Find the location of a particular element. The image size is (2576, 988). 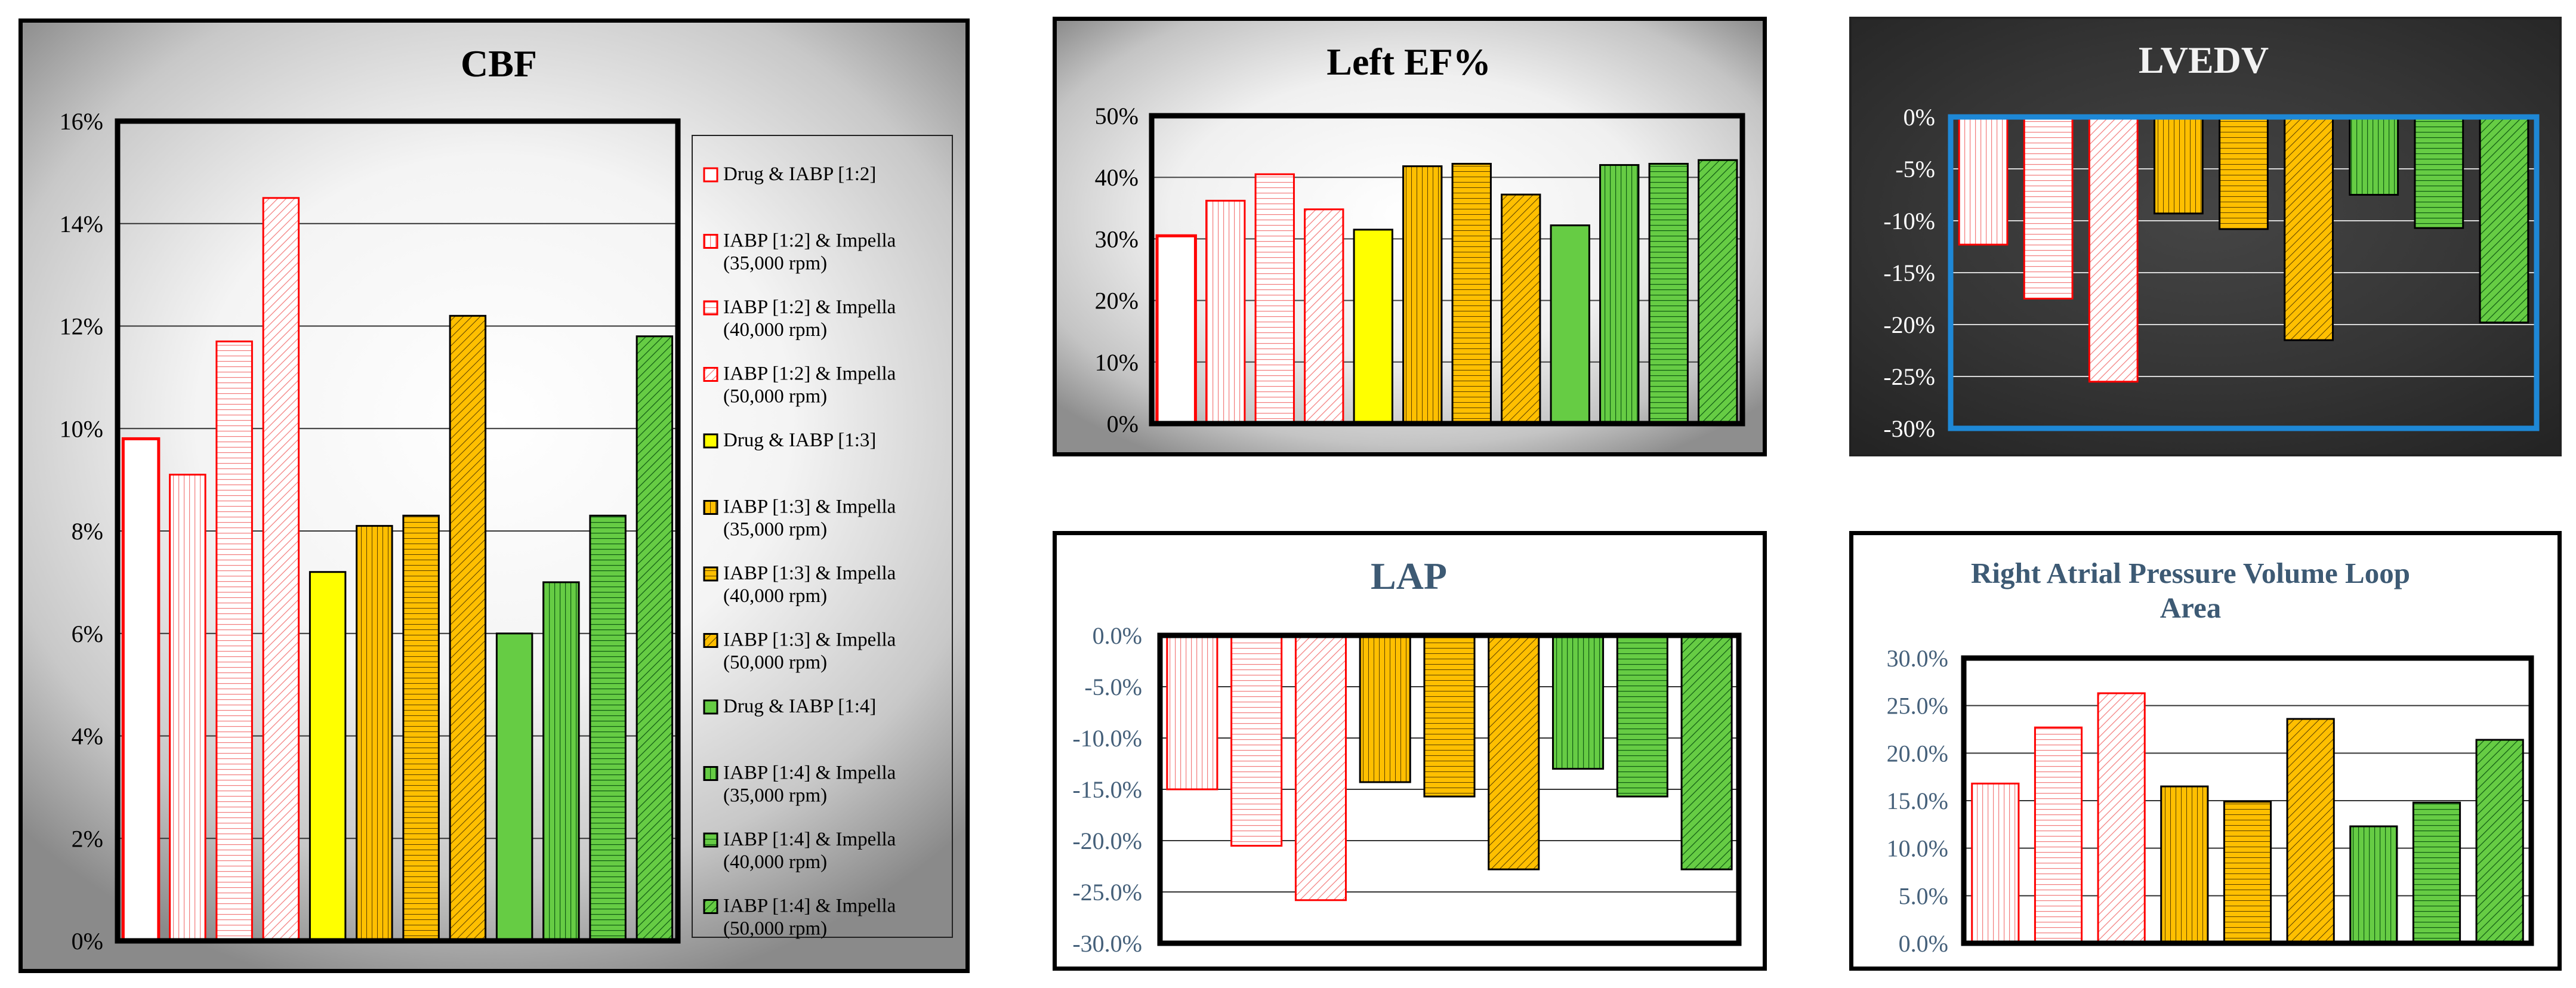

y-tick-label: -20% is located at coordinates (1909, 324).